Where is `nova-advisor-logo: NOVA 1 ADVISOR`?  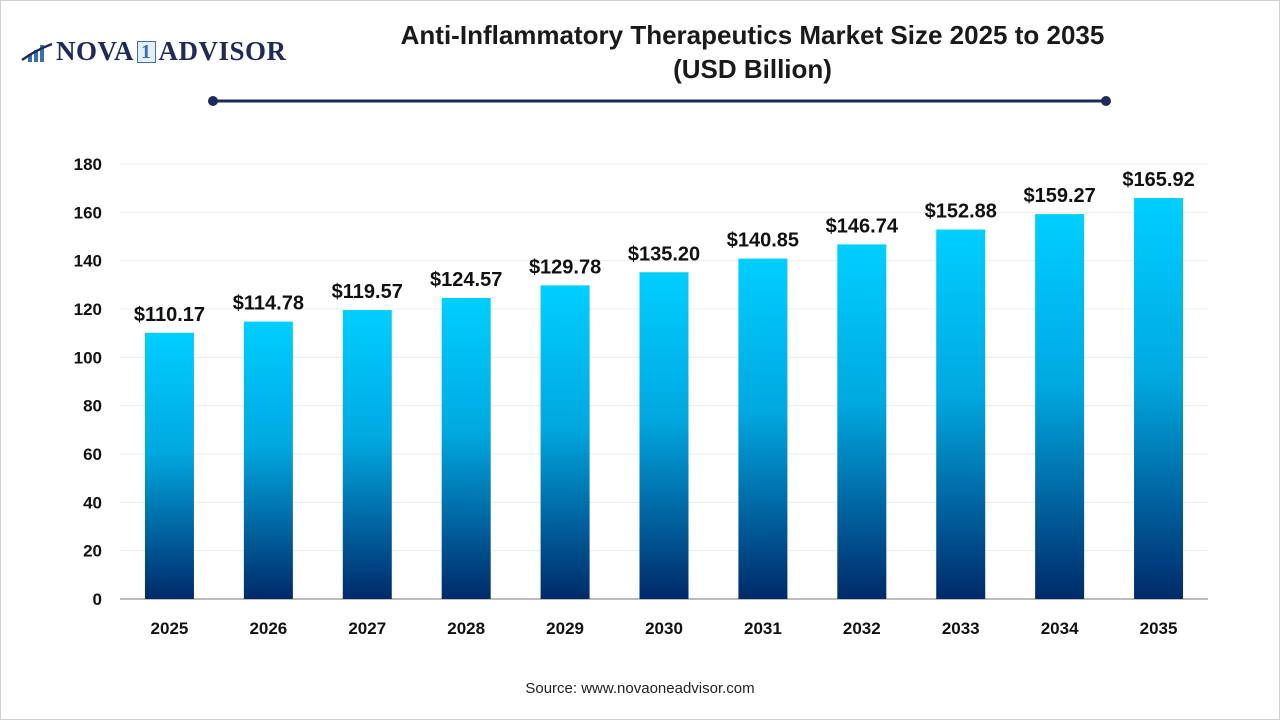
nova-advisor-logo: NOVA 1 ADVISOR is located at coordinates (153, 51).